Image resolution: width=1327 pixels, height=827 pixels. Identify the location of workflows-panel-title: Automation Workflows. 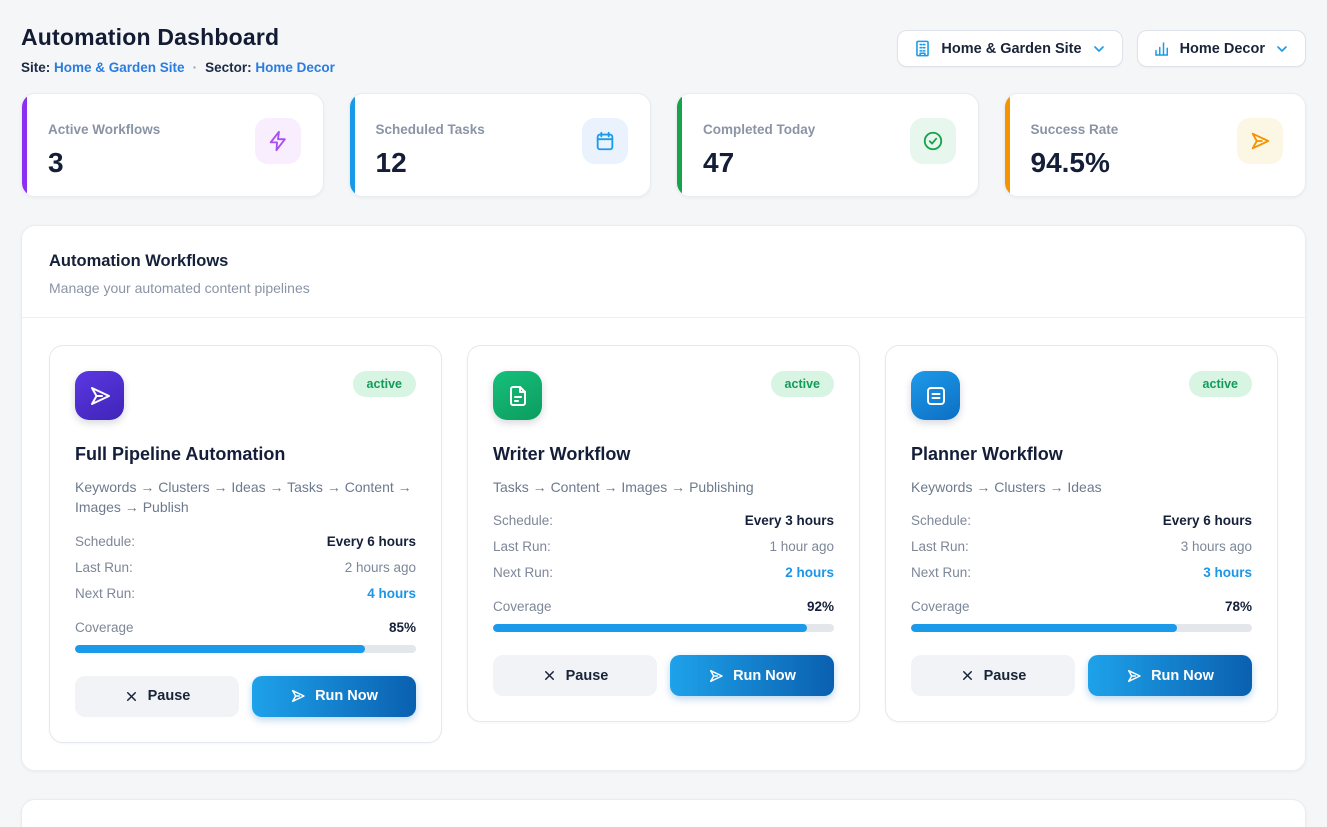
(139, 261).